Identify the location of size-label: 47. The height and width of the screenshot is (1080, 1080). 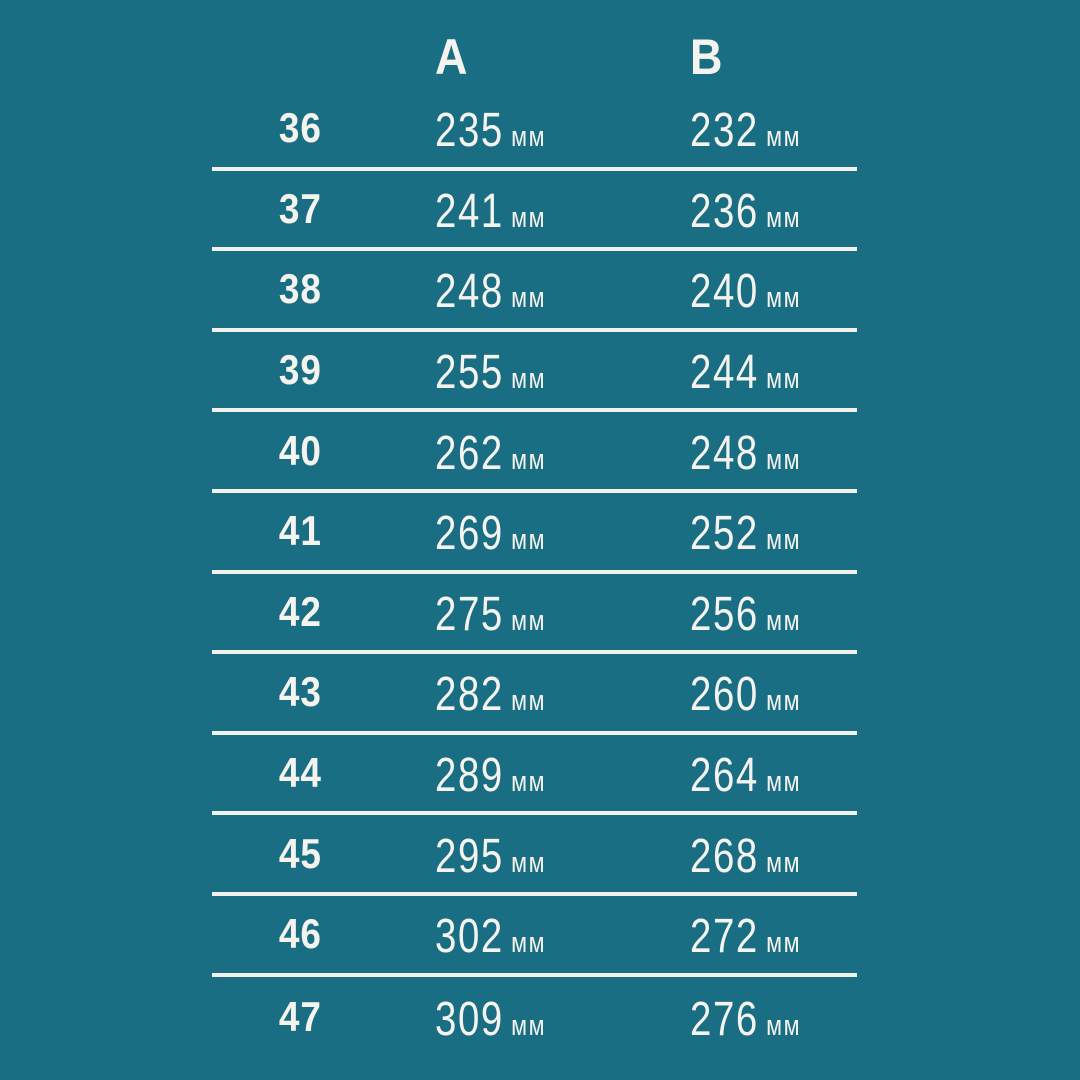
(300, 1016).